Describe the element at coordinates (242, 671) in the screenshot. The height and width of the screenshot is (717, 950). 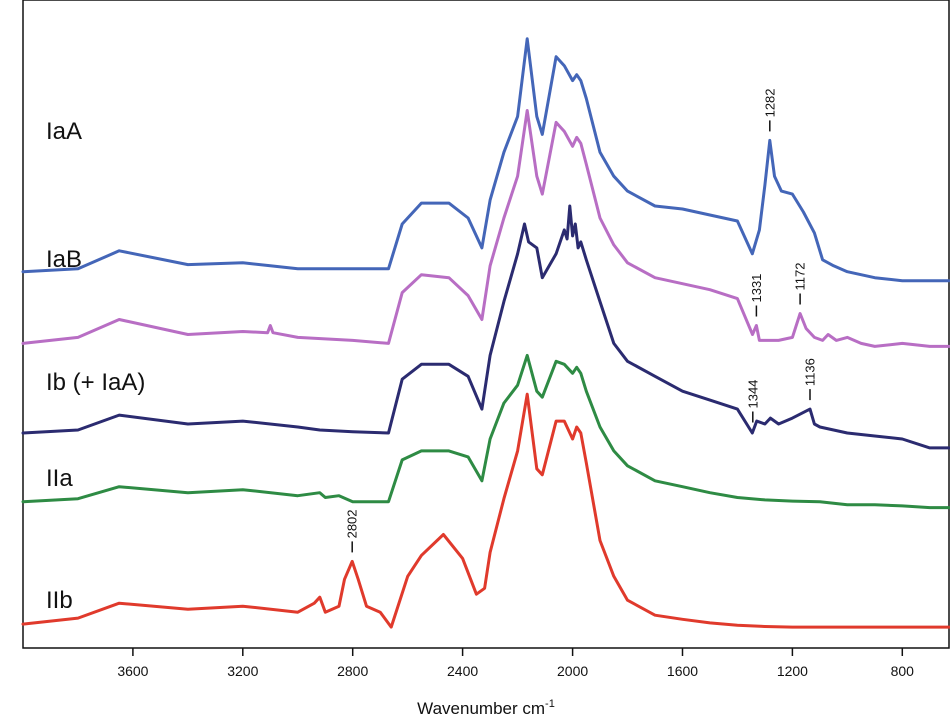
I see `x-tick-label-3200: 3200` at that location.